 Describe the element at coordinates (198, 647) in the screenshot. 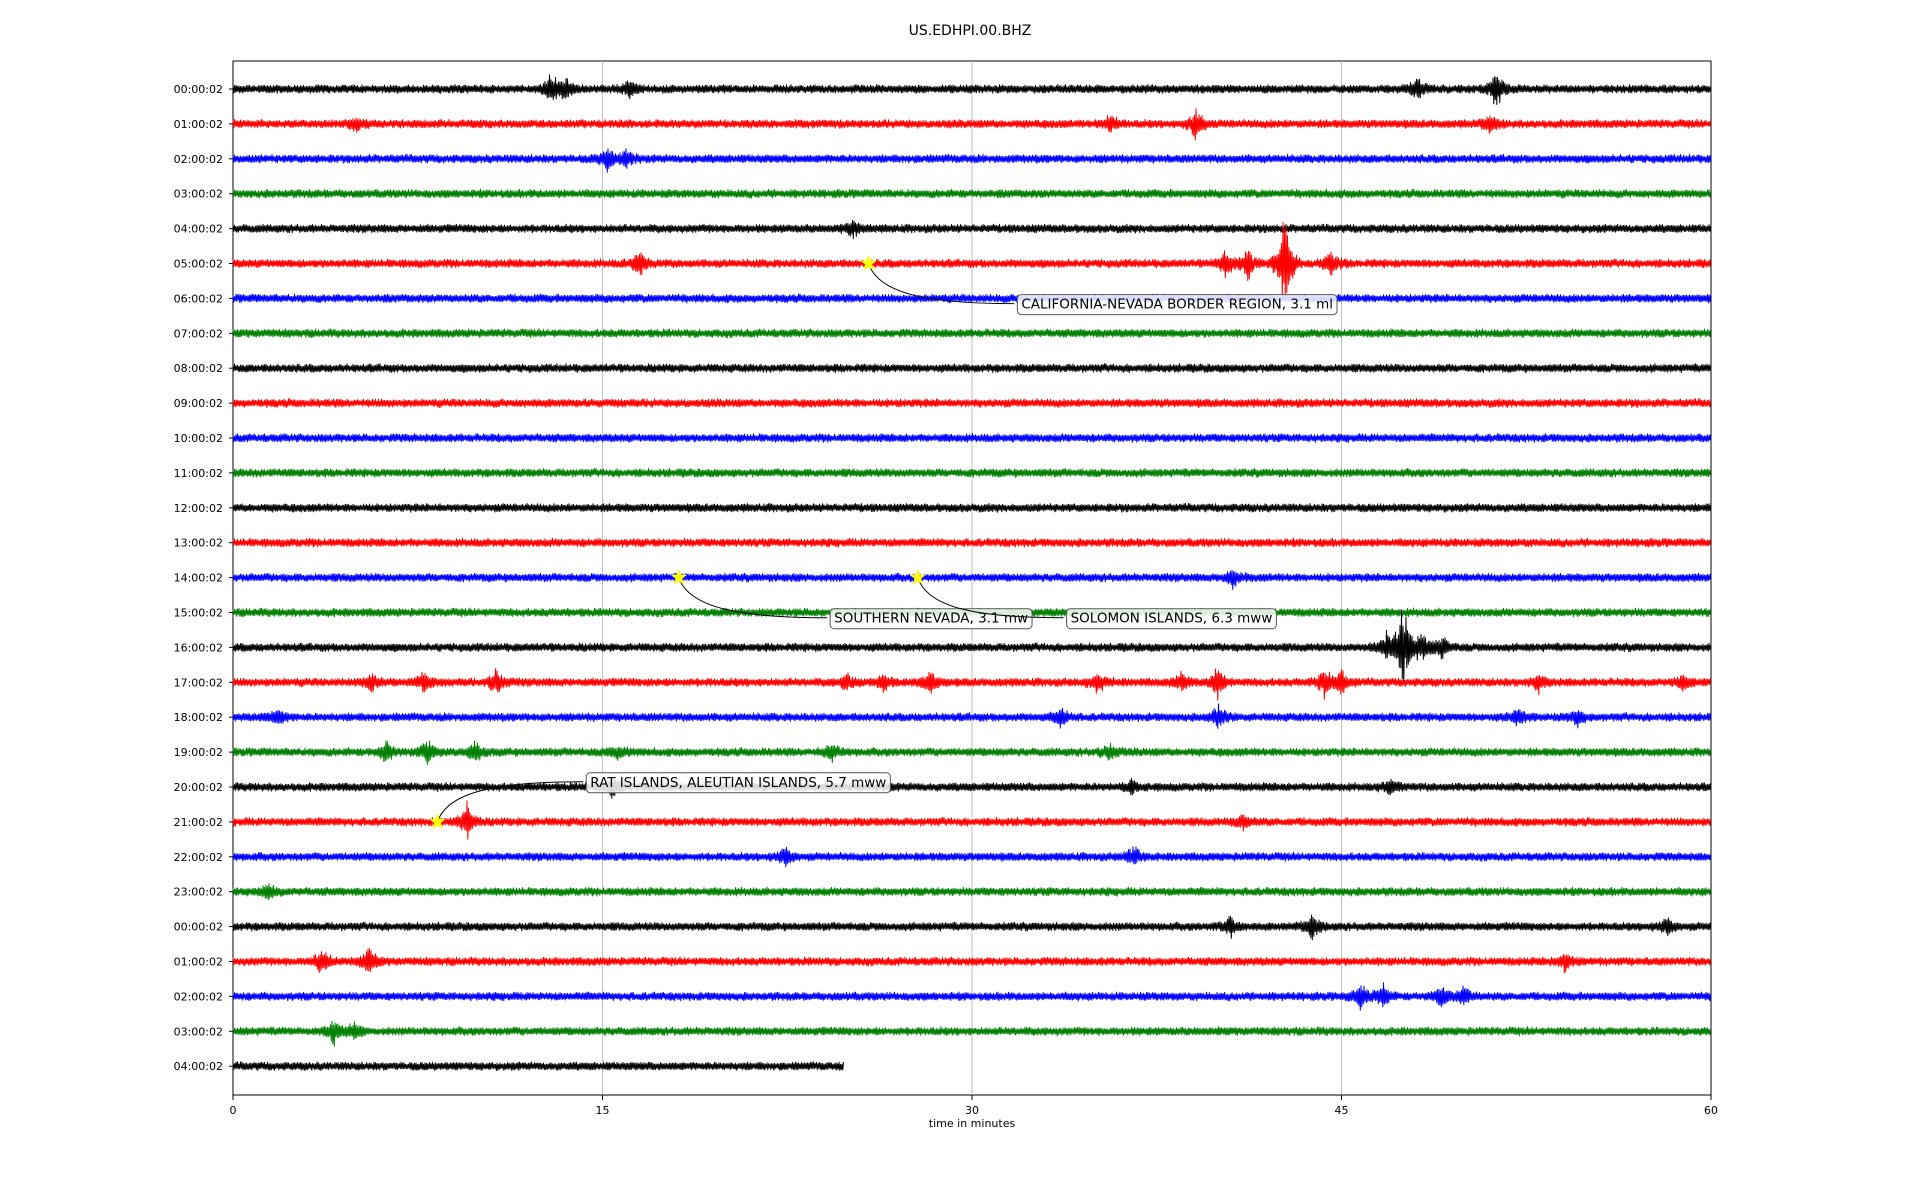

I see `row-label-16: 16:00:02` at that location.